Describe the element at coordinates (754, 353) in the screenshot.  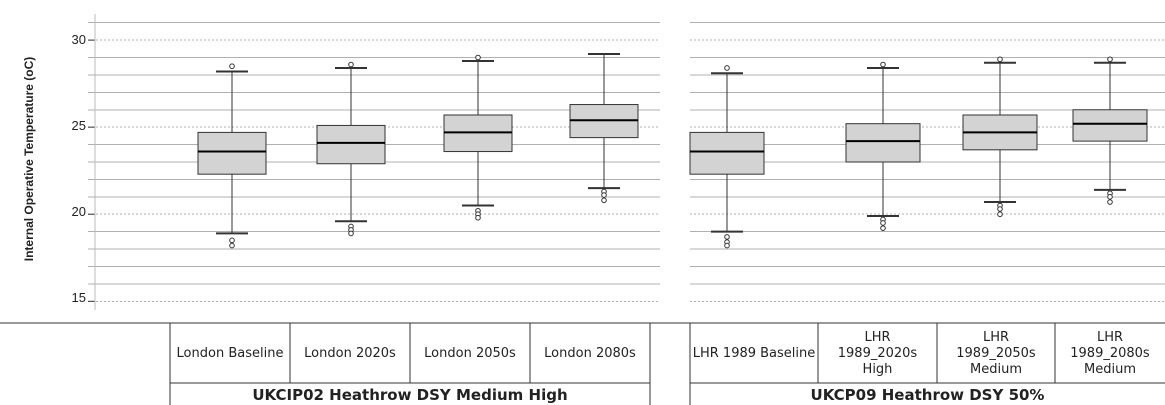
I see `x-label-lhr-baseline: LHR 1989 Baseline` at that location.